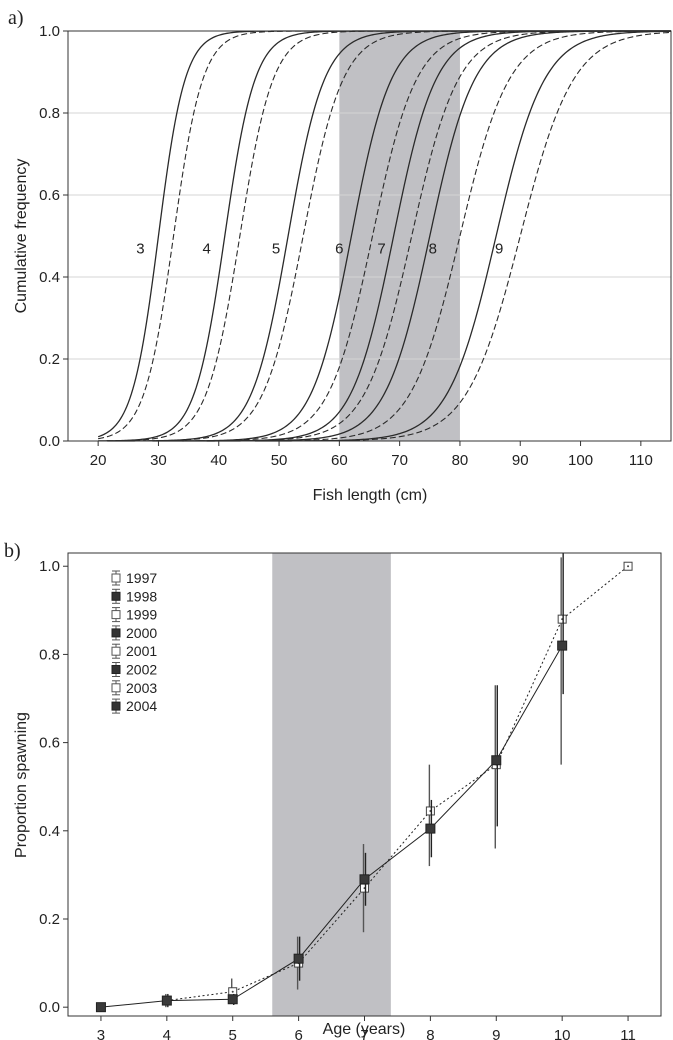  I want to click on panel-a-x-tick-label: 70, so click(399, 460).